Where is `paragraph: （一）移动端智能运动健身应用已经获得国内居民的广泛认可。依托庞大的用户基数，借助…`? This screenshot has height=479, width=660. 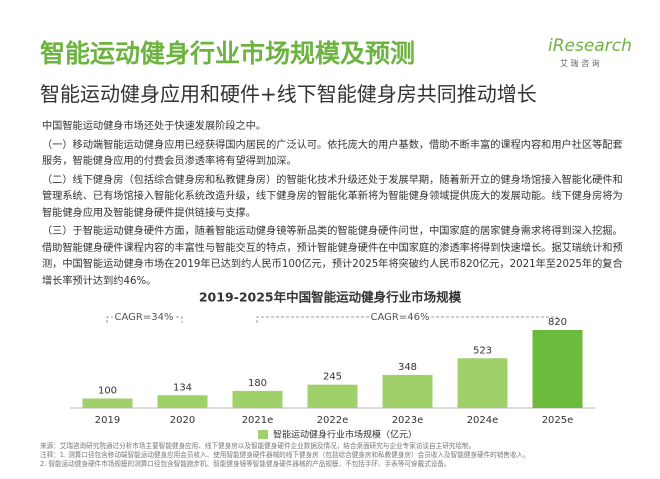
paragraph: （一）移动端智能运动健身应用已经获得国内居民的广泛认可。依托庞大的用户基数，借助… is located at coordinates (332, 153).